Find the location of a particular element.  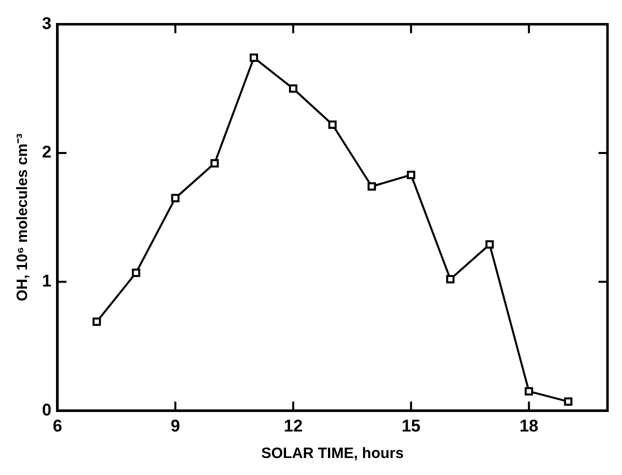

y-tick-label: 3 is located at coordinates (47, 23).